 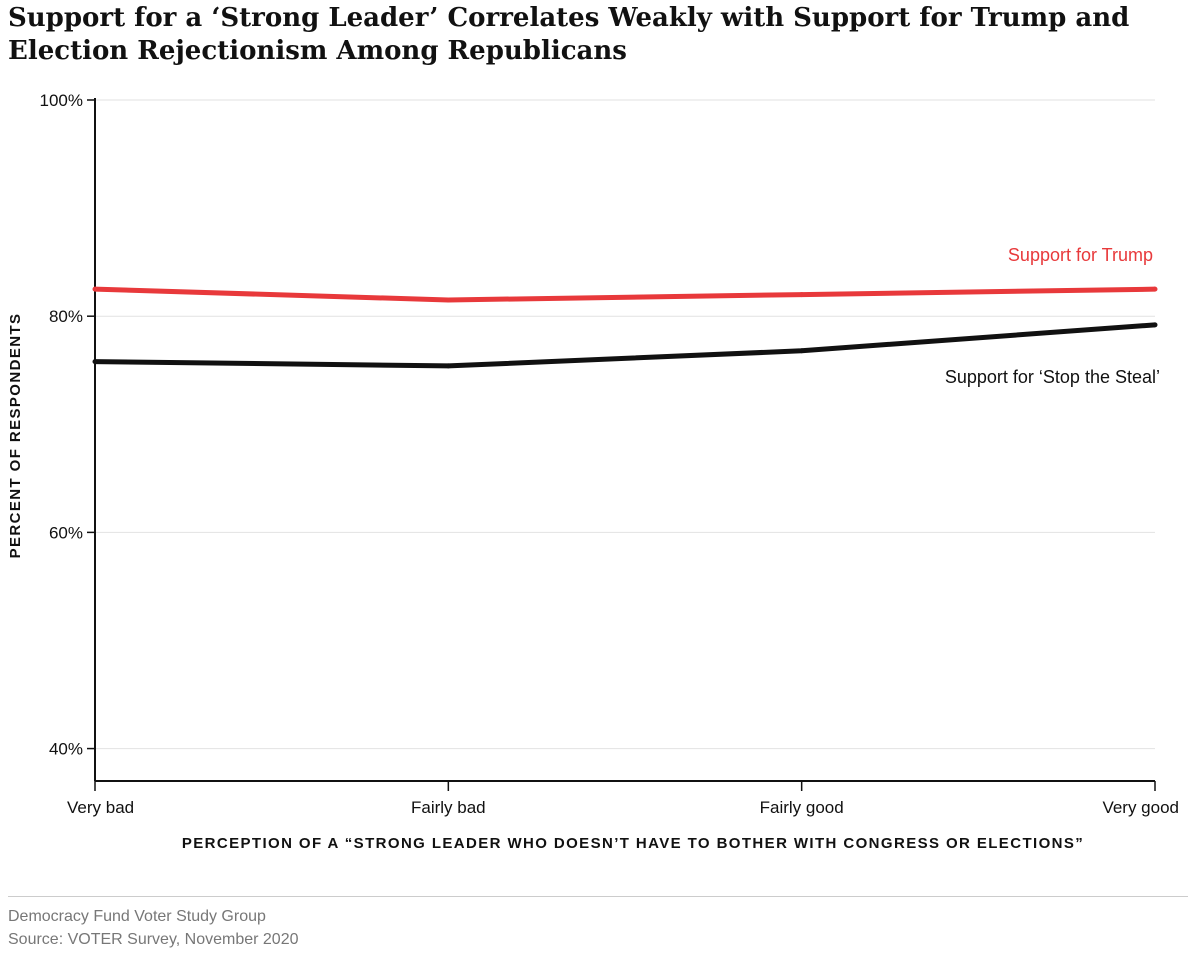 I want to click on y-axis-title: PERCENT OF RESPONDENTS, so click(x=15, y=436).